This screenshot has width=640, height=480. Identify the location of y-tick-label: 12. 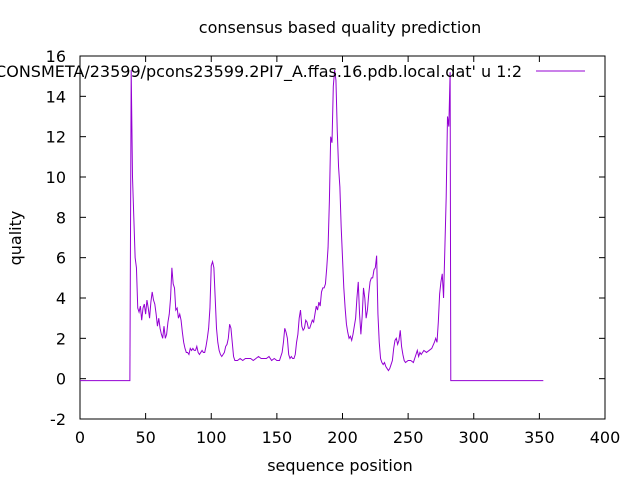
(56, 137).